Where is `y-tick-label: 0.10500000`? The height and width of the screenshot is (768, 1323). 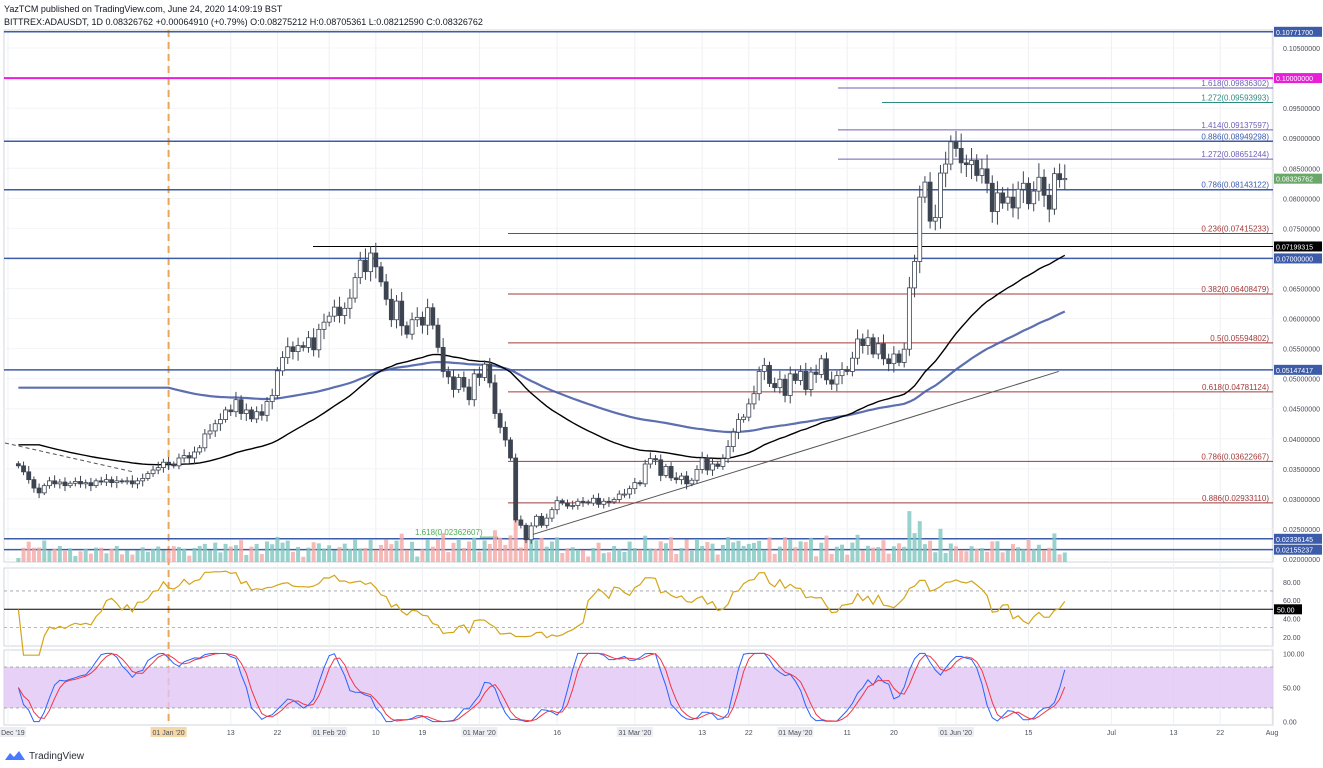 y-tick-label: 0.10500000 is located at coordinates (1301, 49).